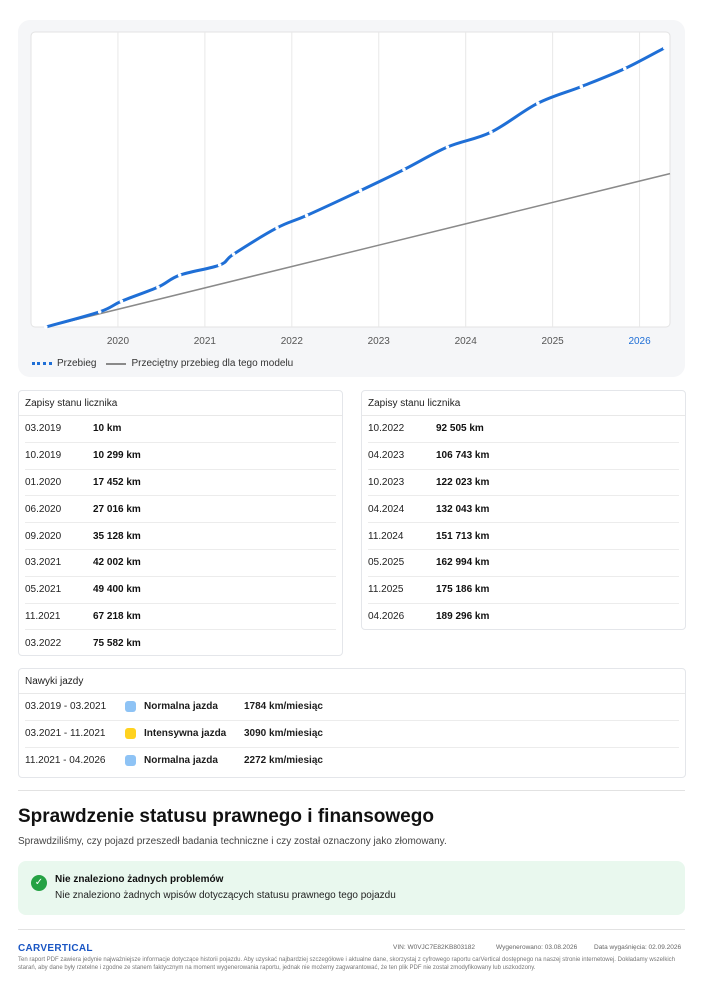  Describe the element at coordinates (65, 734) in the screenshot. I see `habit-period: 03.2021 - 11.2021` at that location.